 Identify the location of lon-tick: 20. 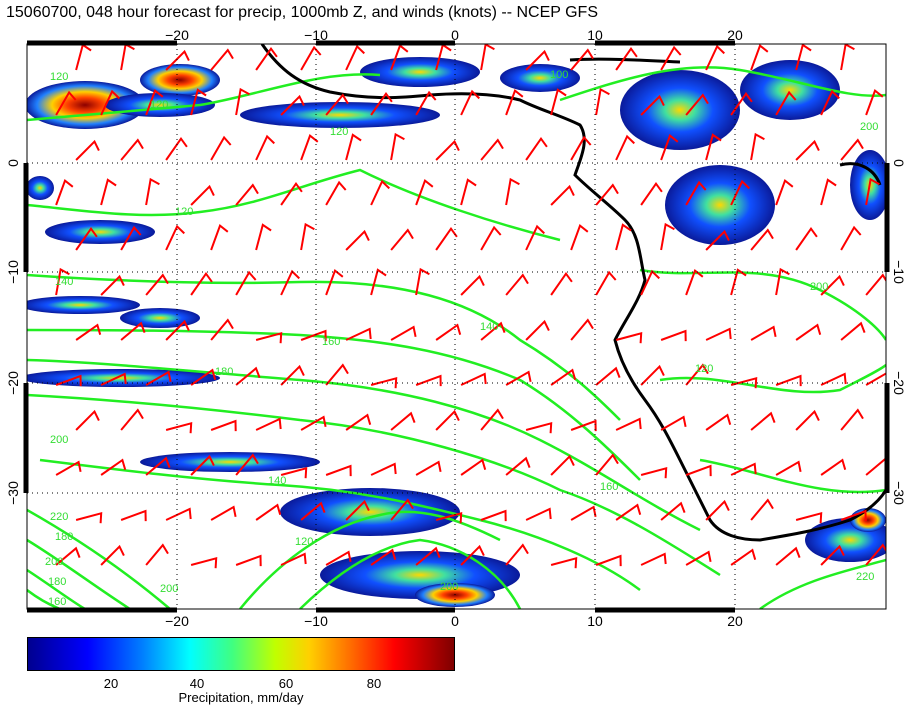
(735, 621).